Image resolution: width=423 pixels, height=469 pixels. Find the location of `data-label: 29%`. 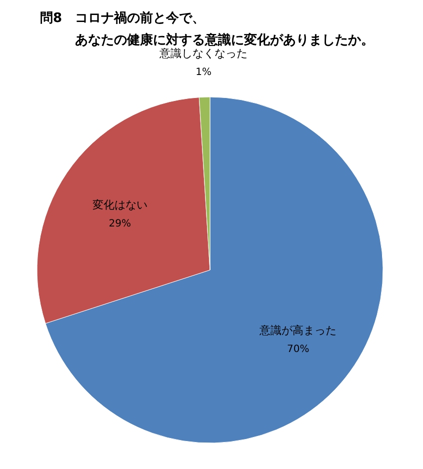

data-label: 29% is located at coordinates (119, 224).